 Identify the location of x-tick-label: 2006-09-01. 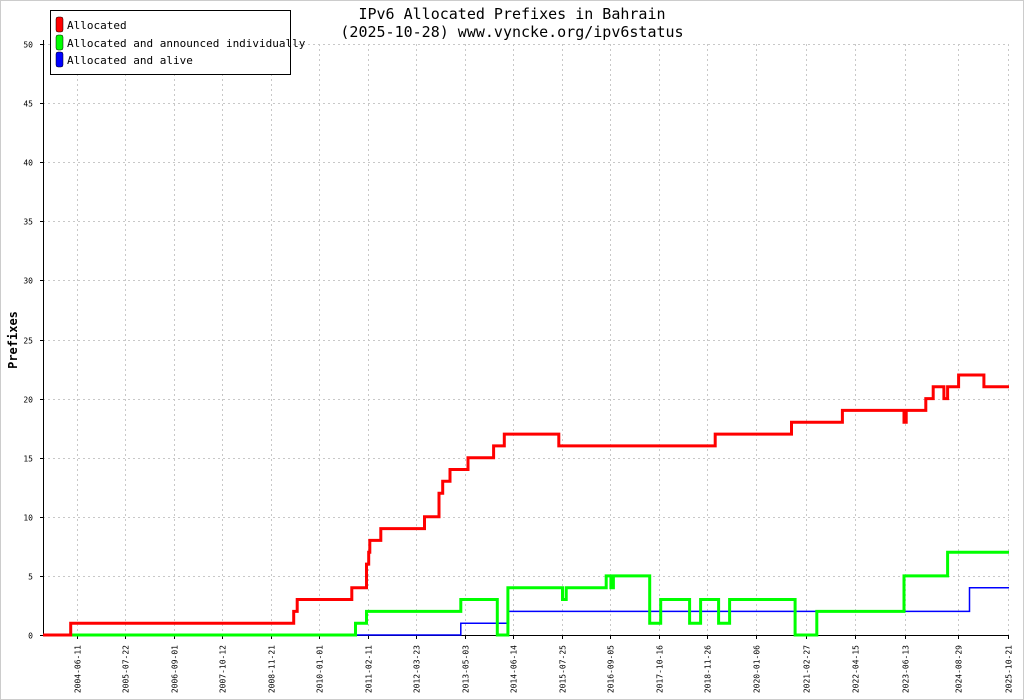
(175, 669).